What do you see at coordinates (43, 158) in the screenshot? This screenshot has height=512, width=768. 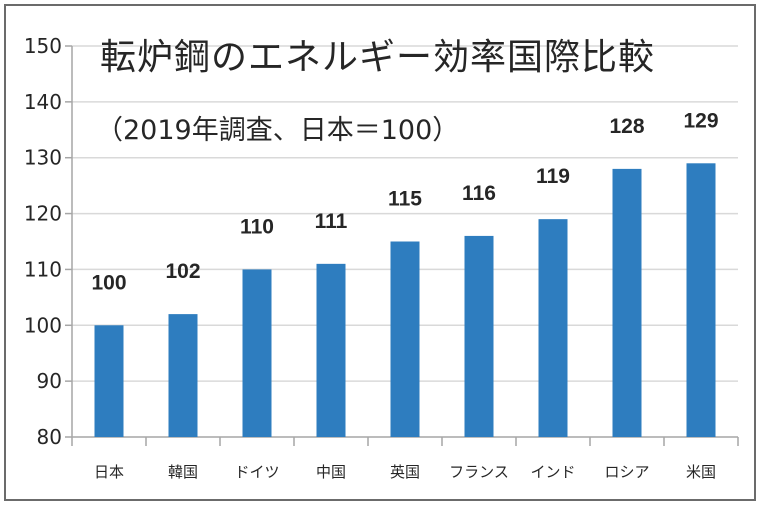 I see `y-tick-label: 130` at bounding box center [43, 158].